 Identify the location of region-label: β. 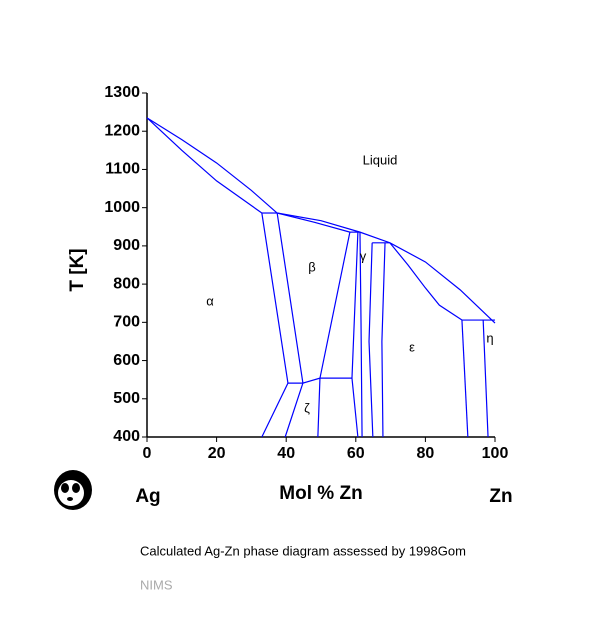
(311, 266).